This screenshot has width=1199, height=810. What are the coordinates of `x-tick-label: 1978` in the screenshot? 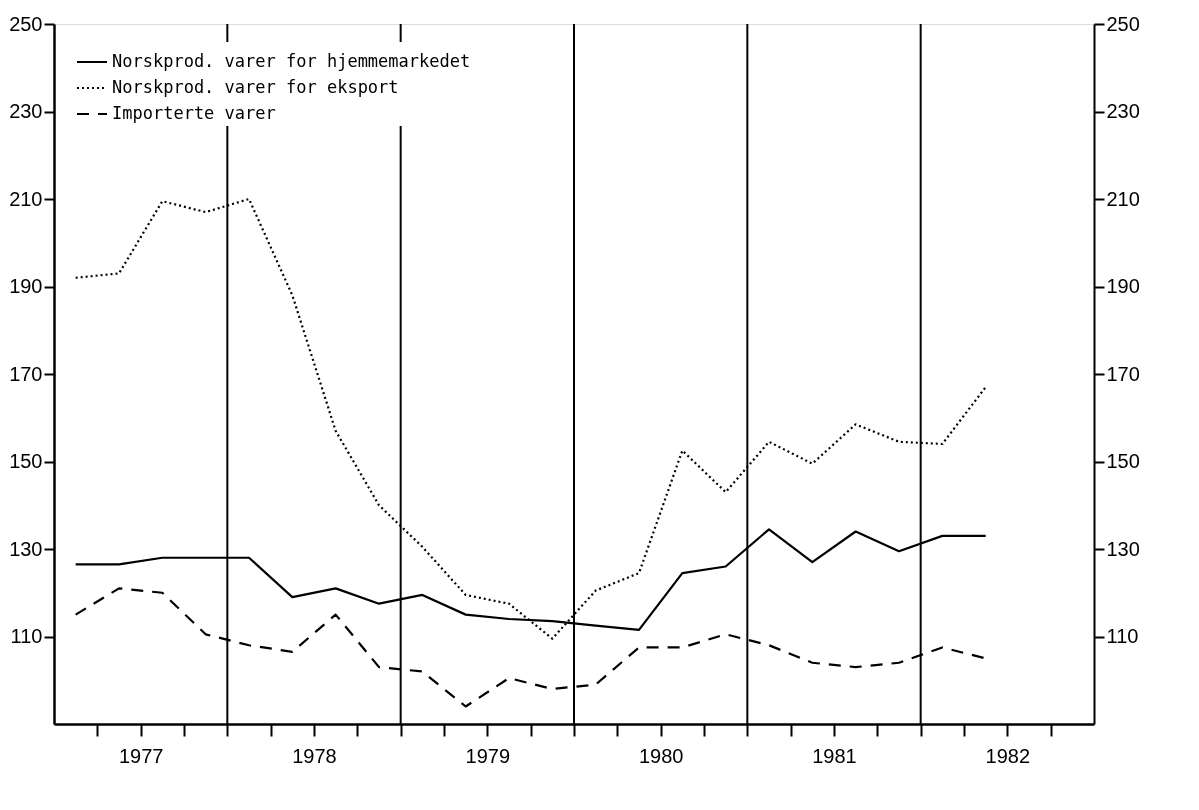 It's located at (314, 755).